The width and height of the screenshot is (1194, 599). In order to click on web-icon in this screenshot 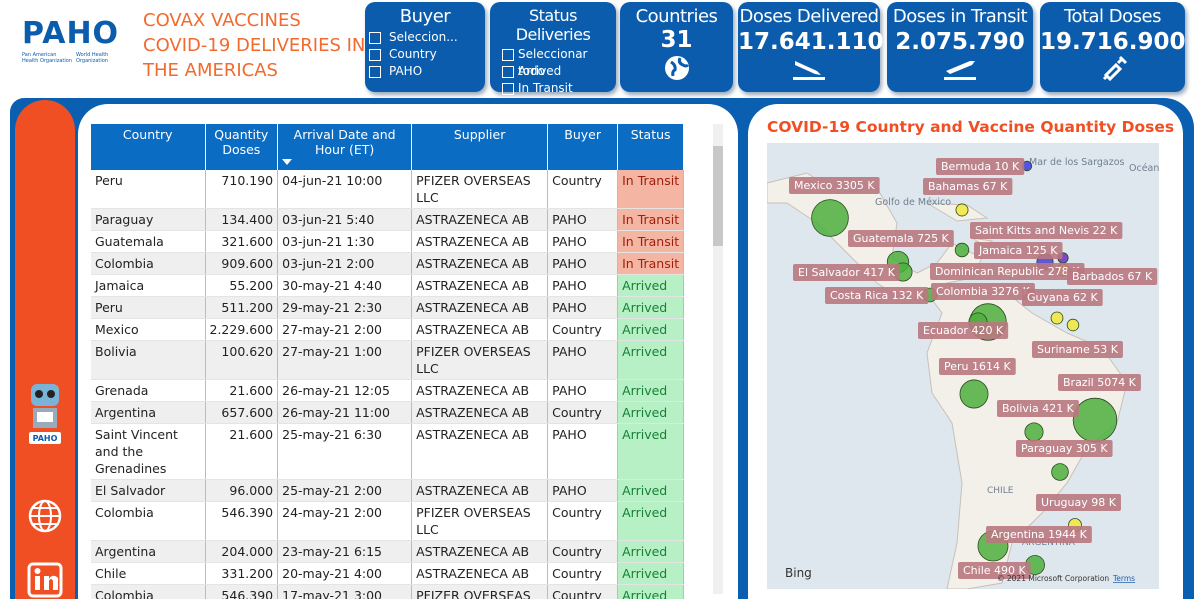, I will do `click(45, 516)`.